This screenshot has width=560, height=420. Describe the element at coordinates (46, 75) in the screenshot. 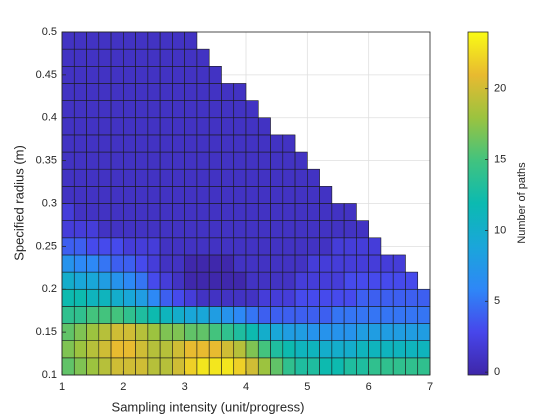

I see `y-tick-label: 0.45` at that location.